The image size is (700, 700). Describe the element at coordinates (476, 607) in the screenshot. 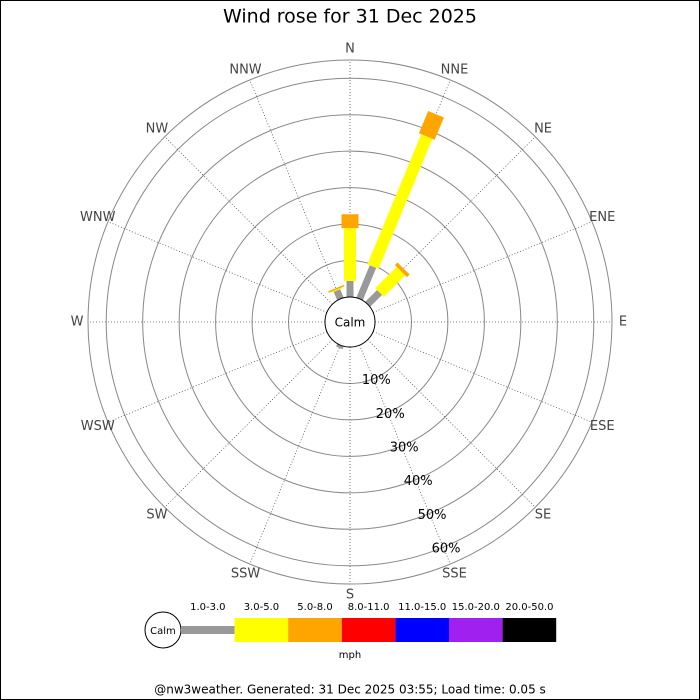

I see `legend-label: 15.0-20.0` at that location.